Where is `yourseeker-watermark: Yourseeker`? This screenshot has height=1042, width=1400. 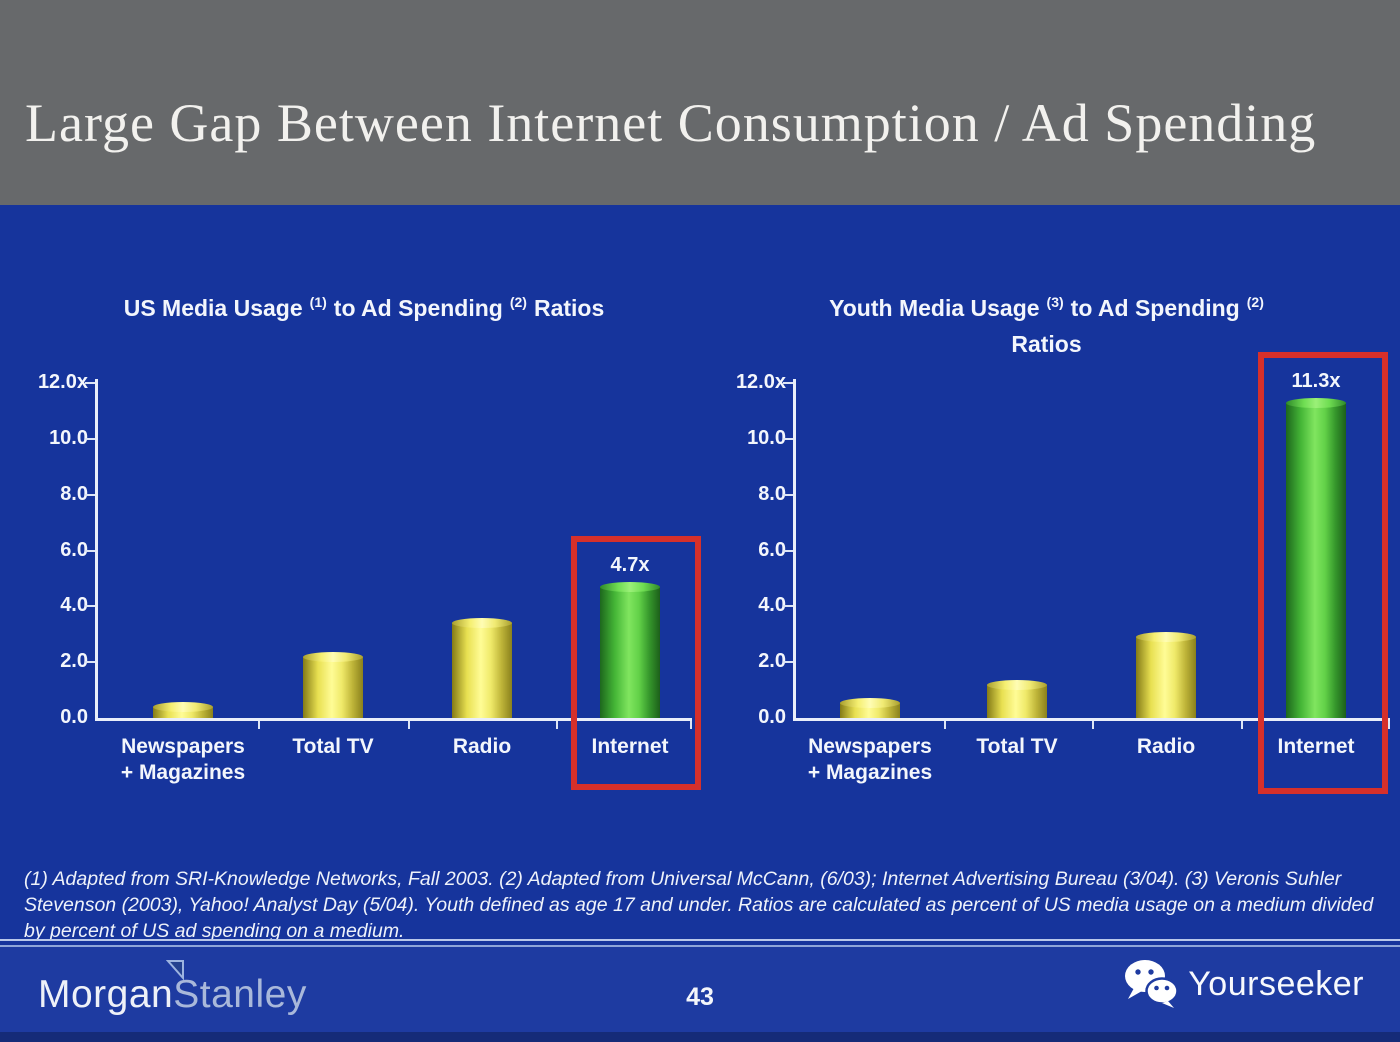
yourseeker-watermark: Yourseeker is located at coordinates (1244, 984).